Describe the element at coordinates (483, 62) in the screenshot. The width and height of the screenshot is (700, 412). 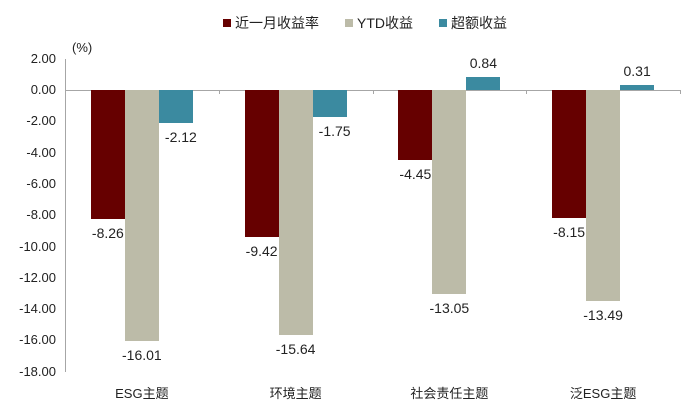
I see `data-label: 0.84` at that location.